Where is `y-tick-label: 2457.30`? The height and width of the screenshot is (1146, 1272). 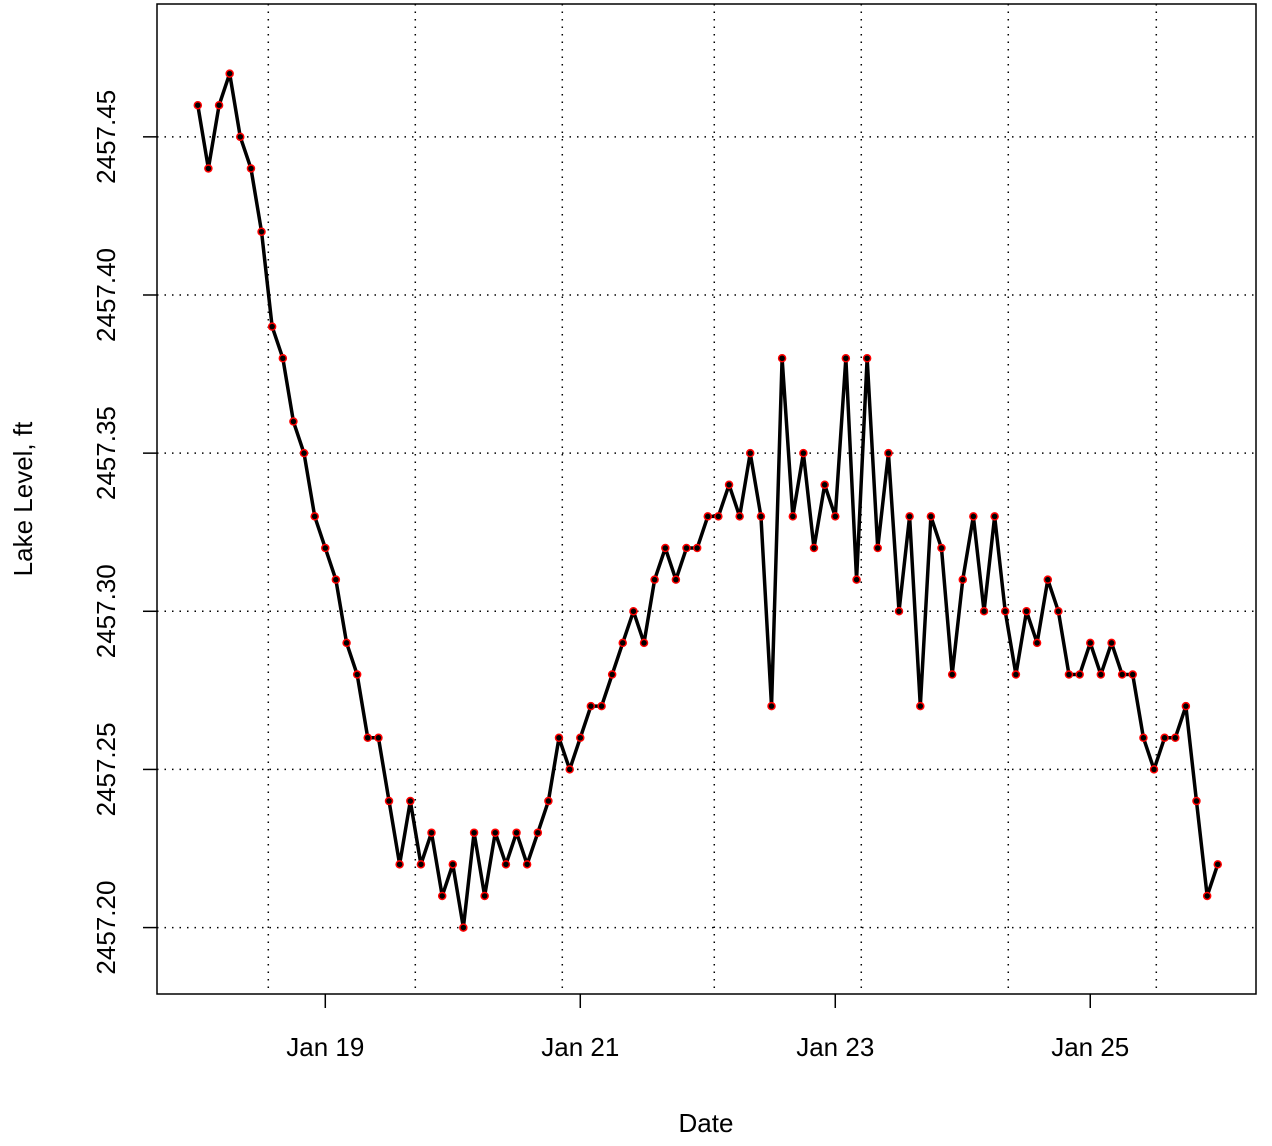
y-tick-label: 2457.30 is located at coordinates (106, 611).